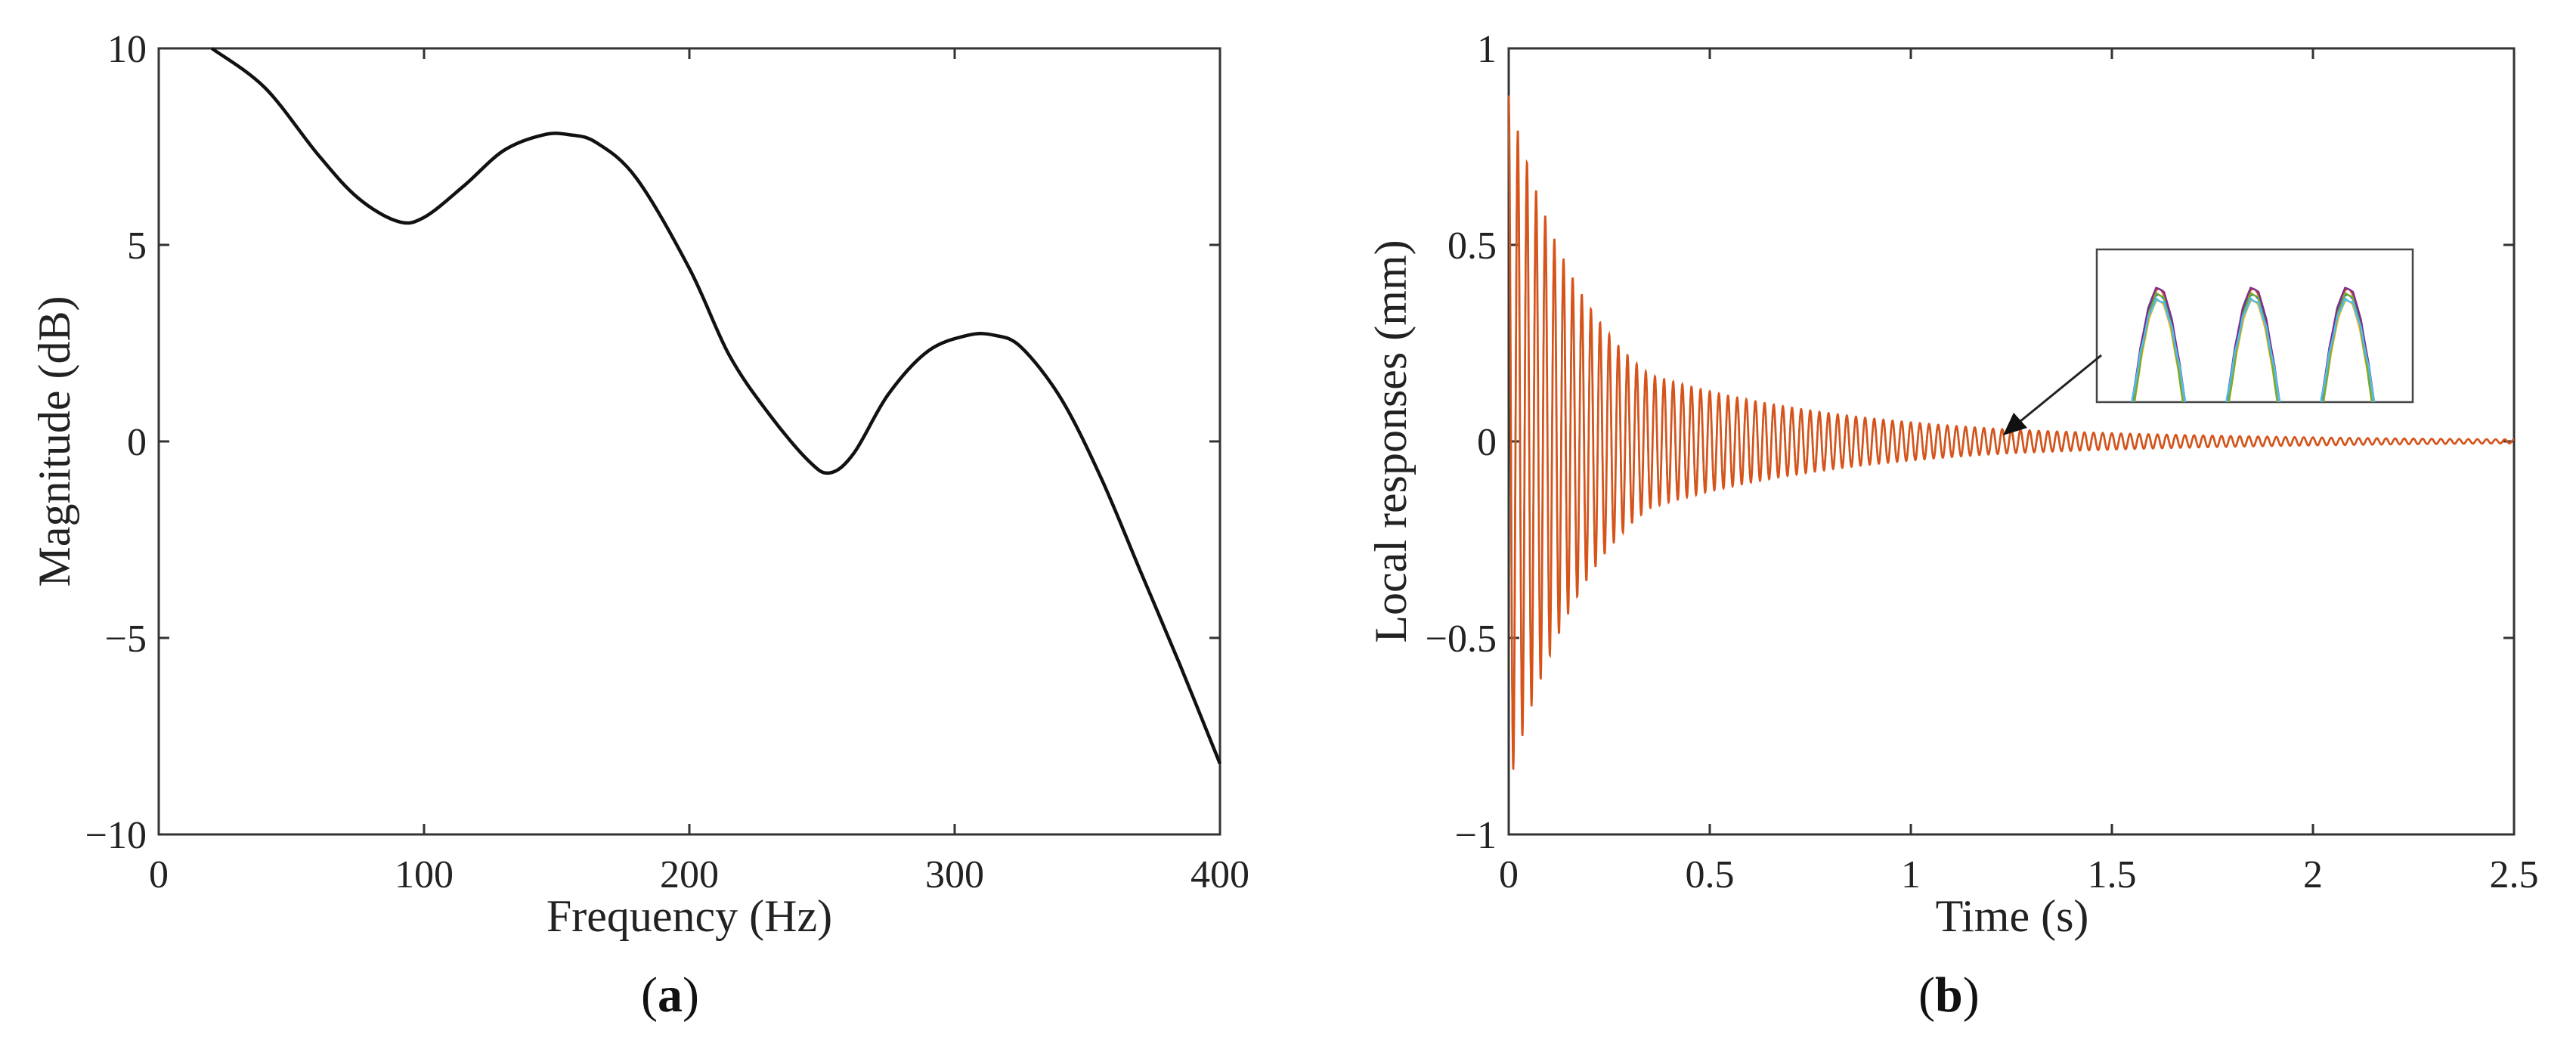 Image resolution: width=2576 pixels, height=1037 pixels. What do you see at coordinates (2015, 424) in the screenshot?
I see `inset-arrow-head` at bounding box center [2015, 424].